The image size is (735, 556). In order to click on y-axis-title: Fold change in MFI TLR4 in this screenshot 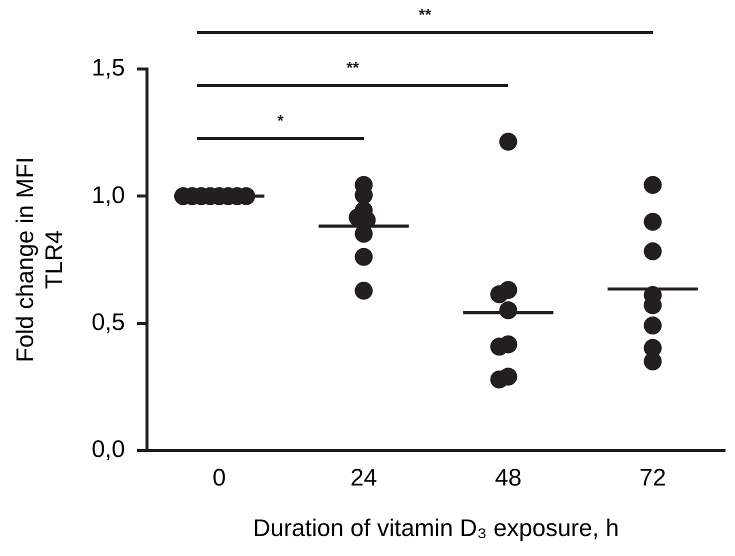, I will do `click(40, 259)`.